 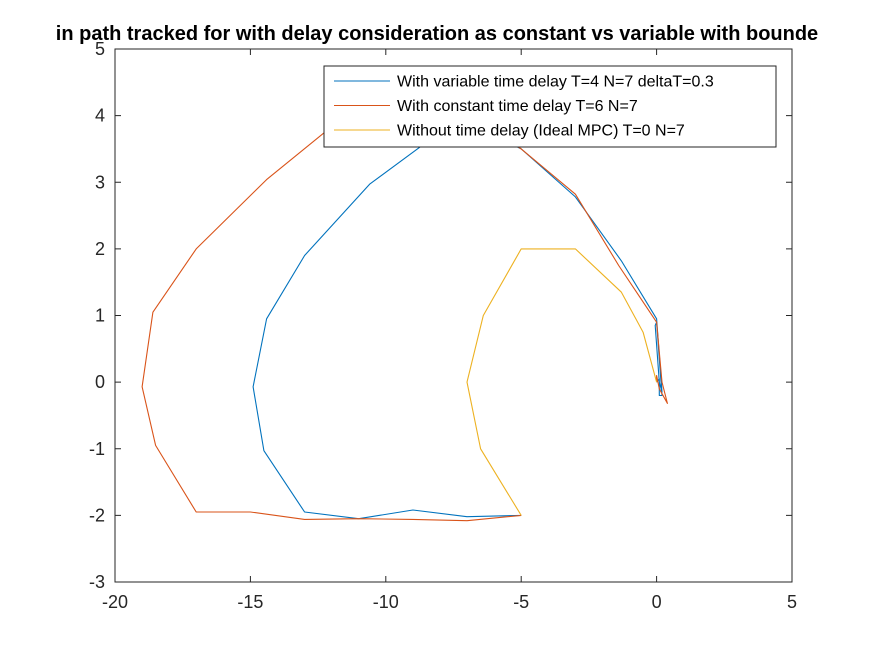 I want to click on y-tick-label: -2, so click(x=97, y=515).